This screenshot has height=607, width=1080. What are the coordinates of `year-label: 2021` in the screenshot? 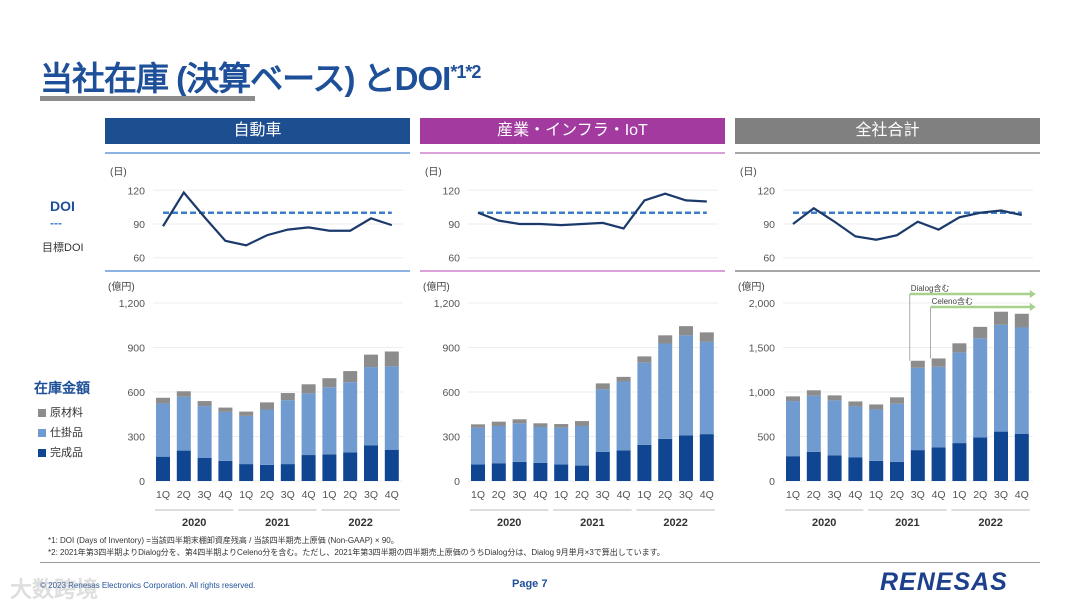 It's located at (277, 523).